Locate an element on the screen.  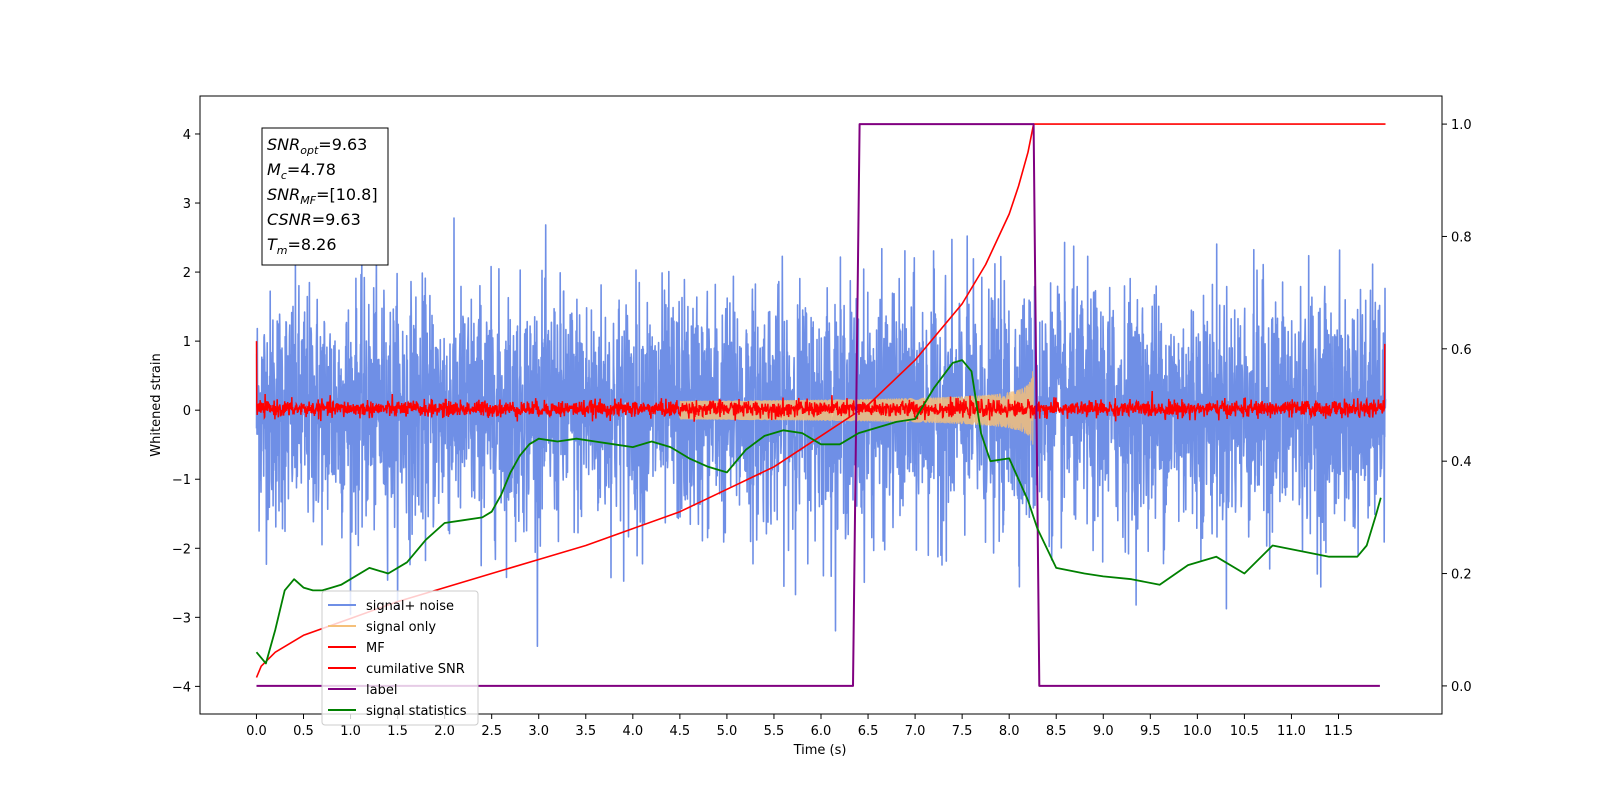
y-axis-right: 0.0 0.2 0.4 0.6 0.8 1.0 is located at coordinates (1457, 406).